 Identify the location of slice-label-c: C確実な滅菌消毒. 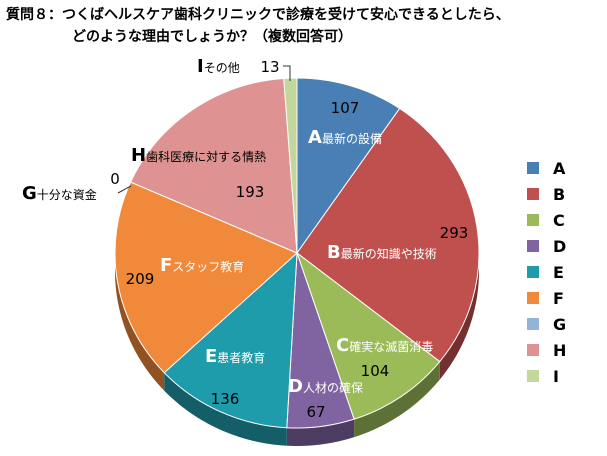
(384, 345).